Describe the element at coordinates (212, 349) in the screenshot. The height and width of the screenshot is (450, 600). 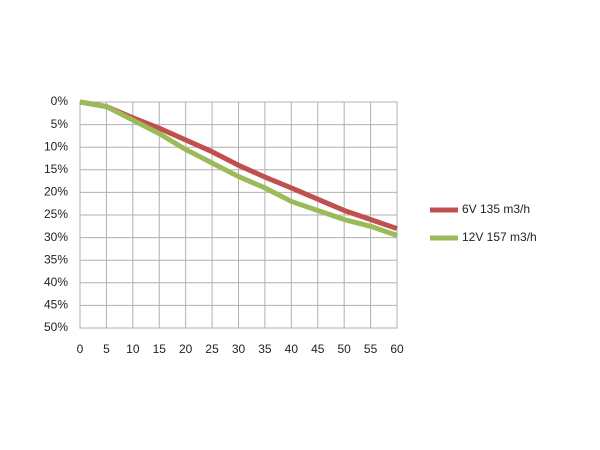
I see `x-tick-label: 25` at that location.